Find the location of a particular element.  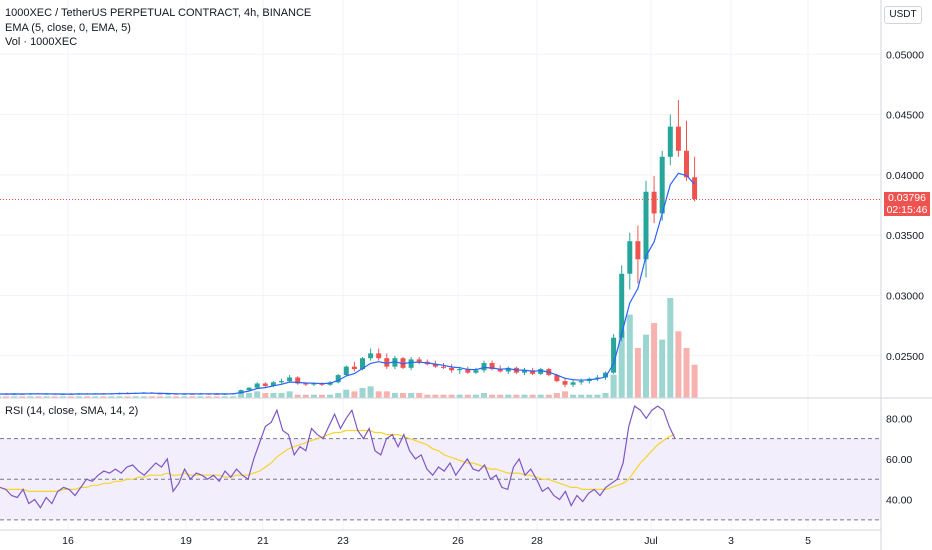

price-tick-label: 0.03000 is located at coordinates (905, 296).